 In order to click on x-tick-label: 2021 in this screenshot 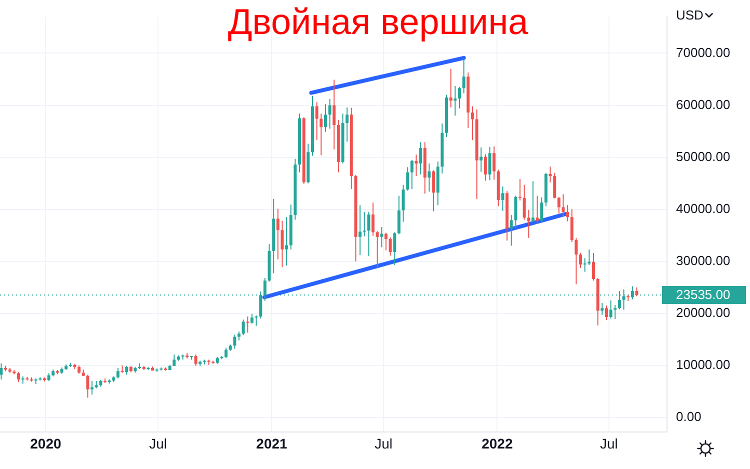, I will do `click(272, 443)`.